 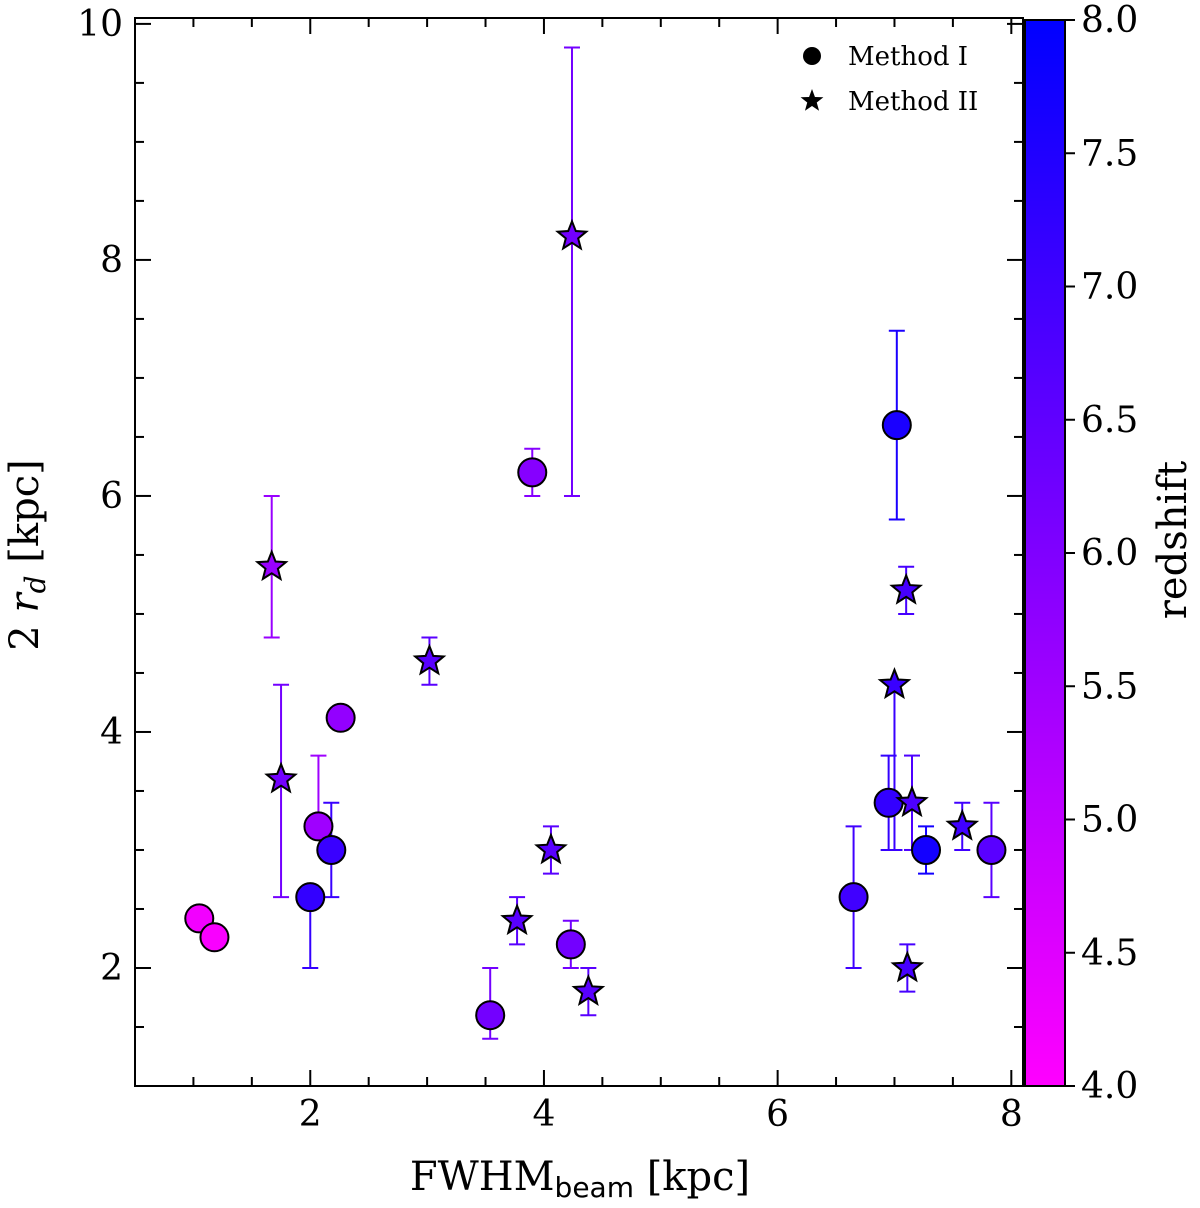 I want to click on x-tick-label: 4, so click(x=543, y=1114).